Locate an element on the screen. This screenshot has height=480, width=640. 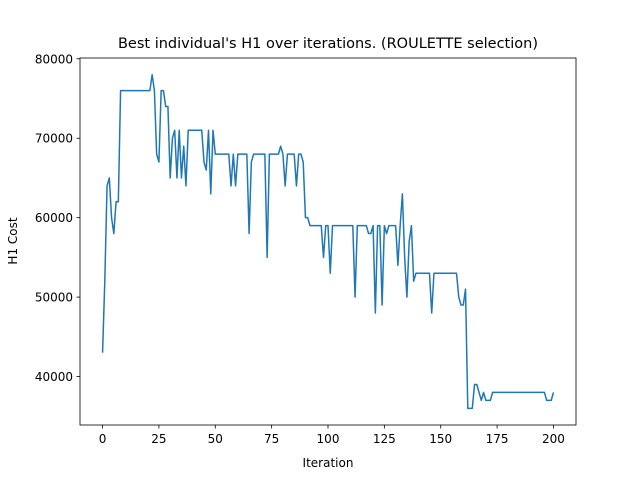
x-tick-label: 200 is located at coordinates (553, 439).